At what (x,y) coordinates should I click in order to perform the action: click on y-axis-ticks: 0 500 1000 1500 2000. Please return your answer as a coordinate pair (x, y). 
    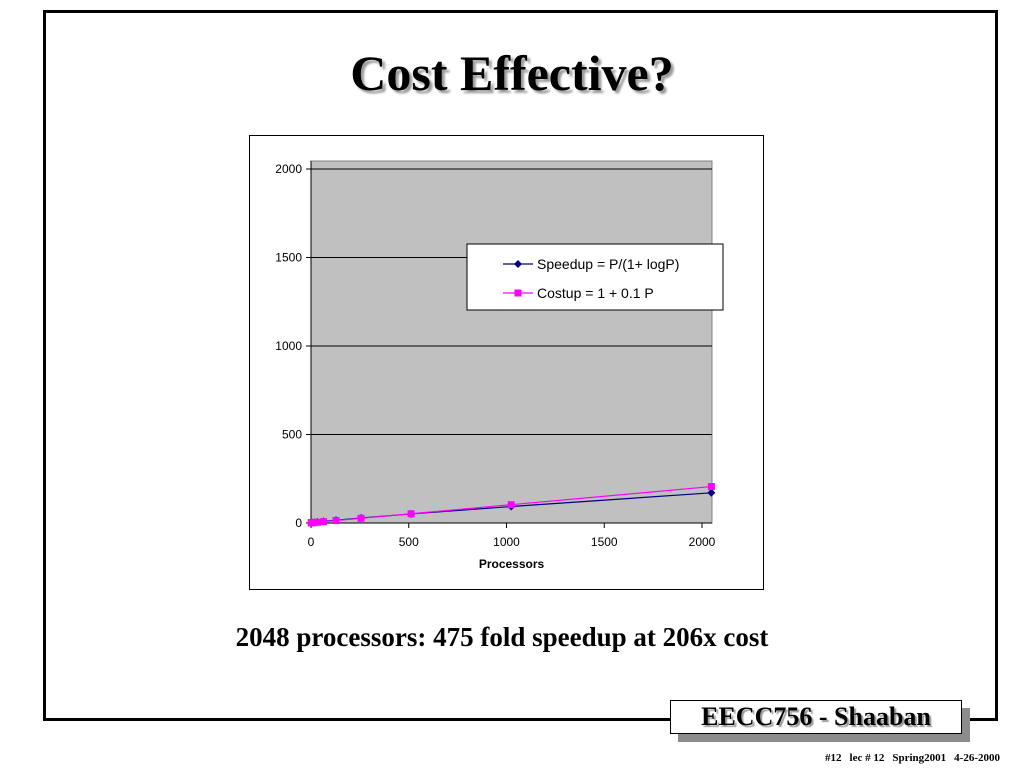
    Looking at the image, I should click on (293, 346).